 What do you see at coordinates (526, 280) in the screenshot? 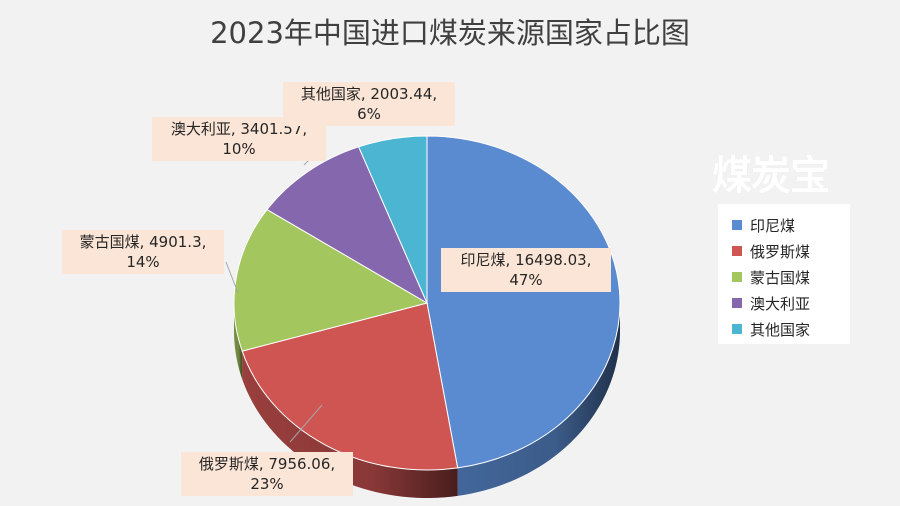
I see `data-label-line2: 47%` at bounding box center [526, 280].